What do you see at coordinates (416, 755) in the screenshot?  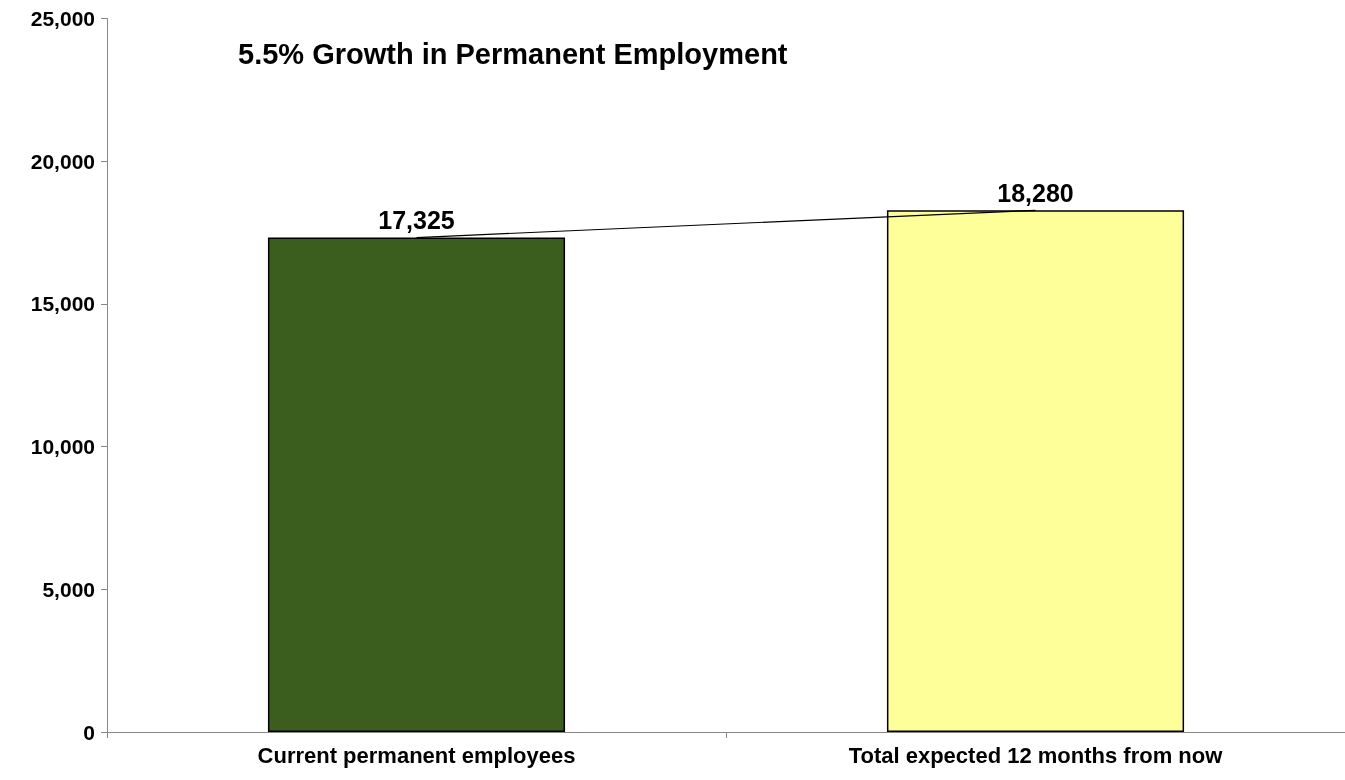 I see `x-tick-label: Current permanent employees` at bounding box center [416, 755].